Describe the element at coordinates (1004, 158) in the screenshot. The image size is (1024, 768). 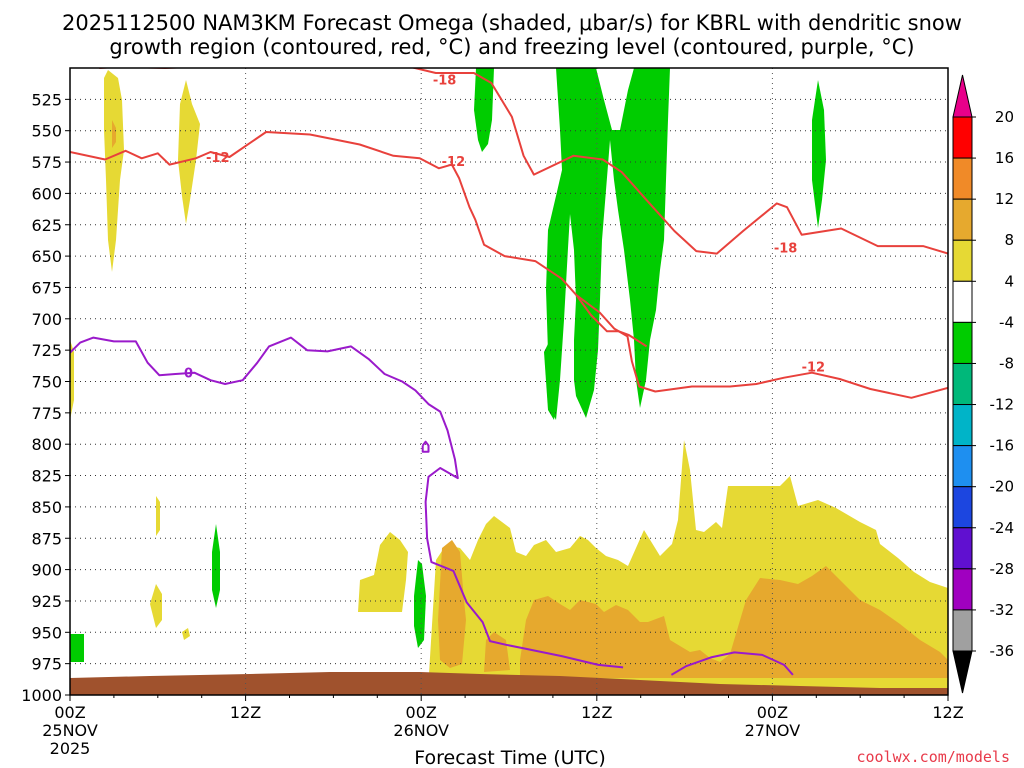
I see `colorbar-tick-label: 16` at that location.